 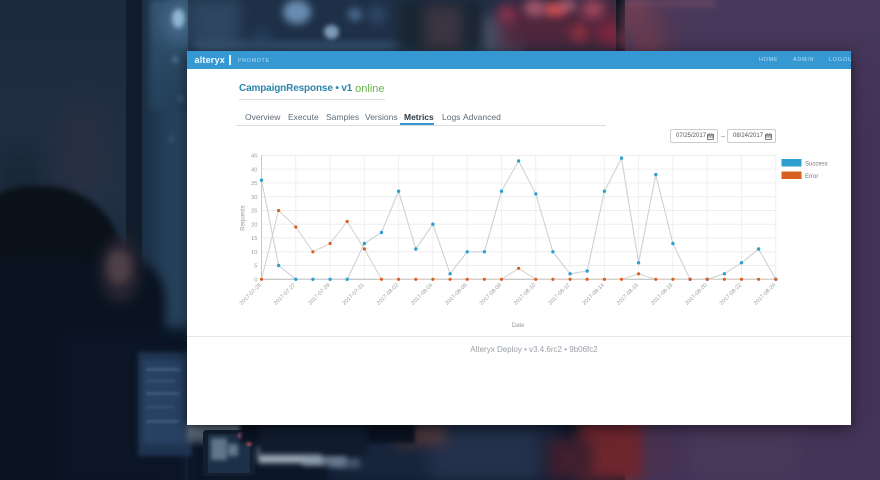 What do you see at coordinates (811, 177) in the screenshot?
I see `svg-text: Error` at bounding box center [811, 177].